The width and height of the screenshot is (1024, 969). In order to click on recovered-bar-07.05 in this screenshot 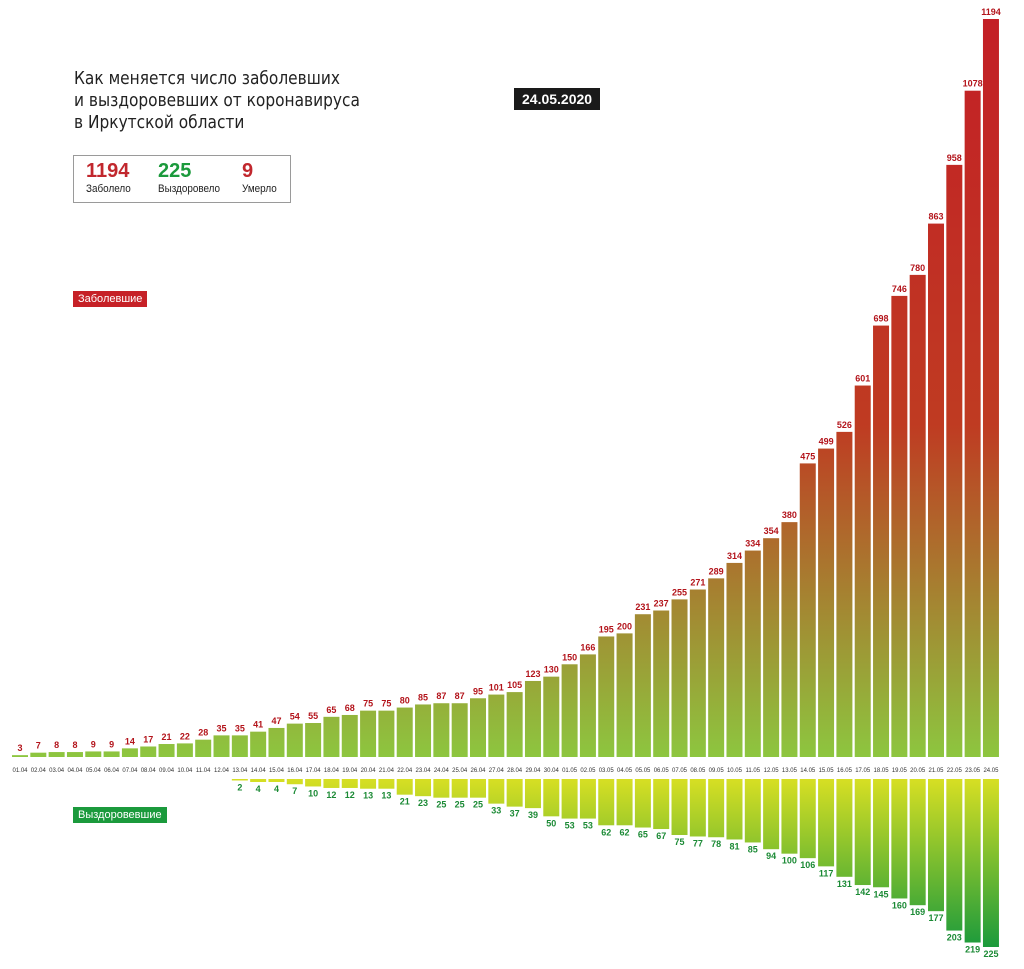, I will do `click(679, 807)`.